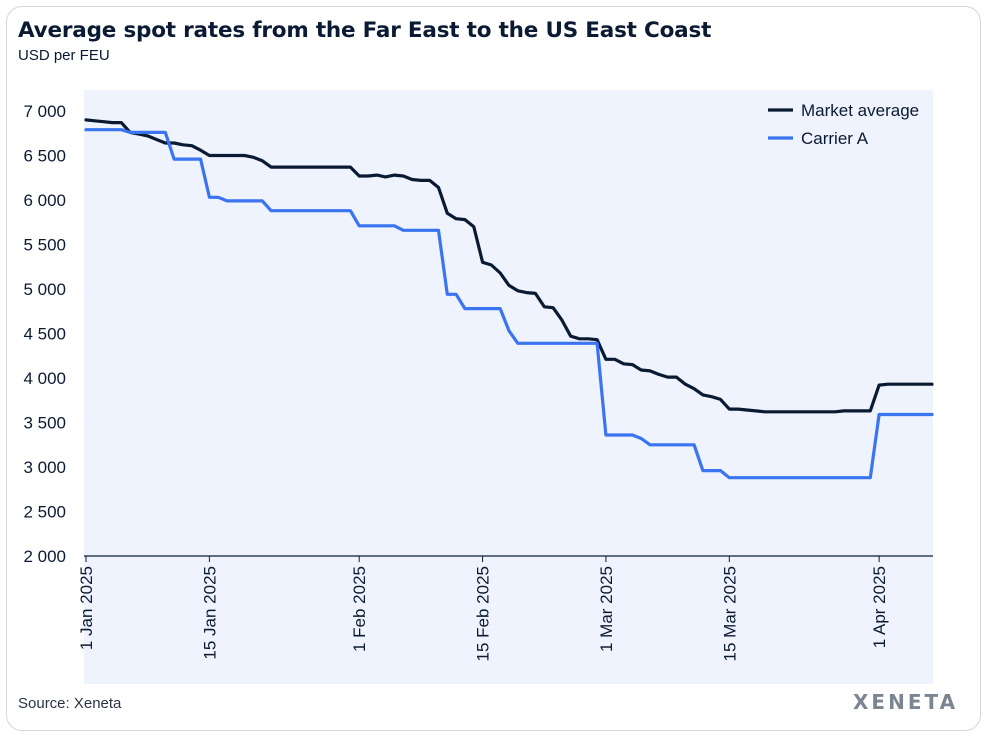 The width and height of the screenshot is (989, 739). What do you see at coordinates (906, 702) in the screenshot?
I see `xeneta-logo: XENETA` at bounding box center [906, 702].